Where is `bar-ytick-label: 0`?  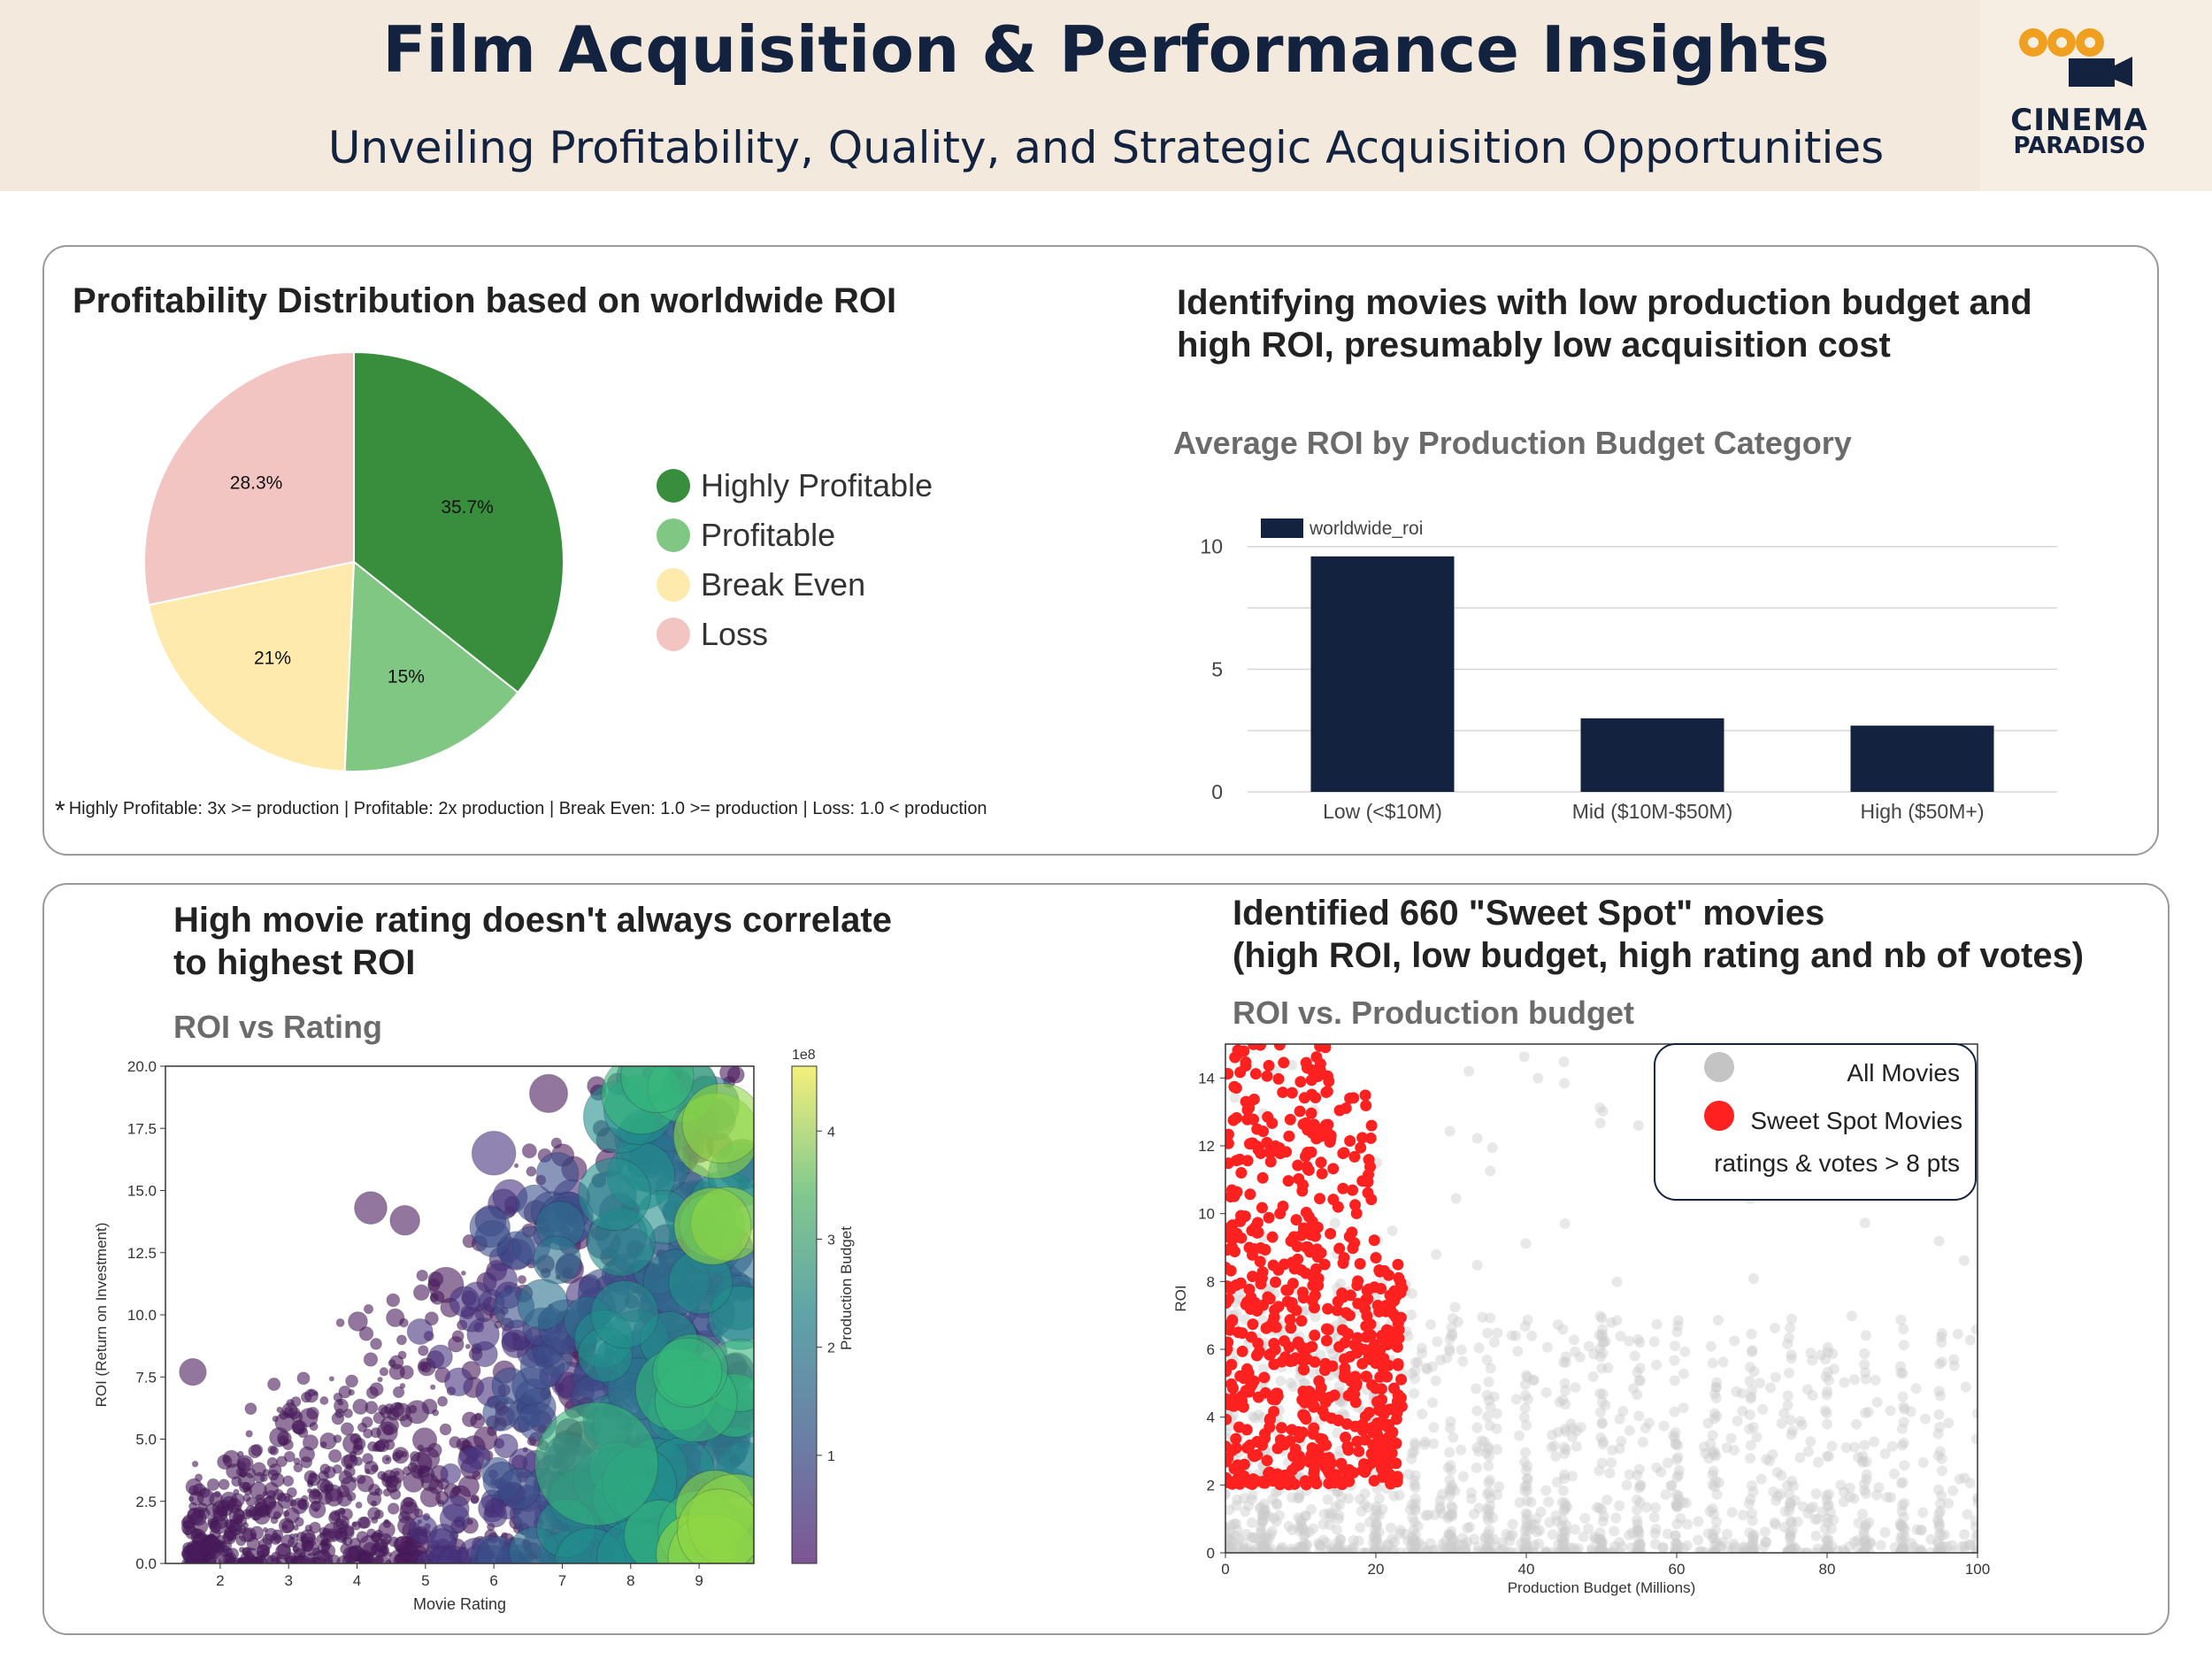 bar-ytick-label: 0 is located at coordinates (1217, 791).